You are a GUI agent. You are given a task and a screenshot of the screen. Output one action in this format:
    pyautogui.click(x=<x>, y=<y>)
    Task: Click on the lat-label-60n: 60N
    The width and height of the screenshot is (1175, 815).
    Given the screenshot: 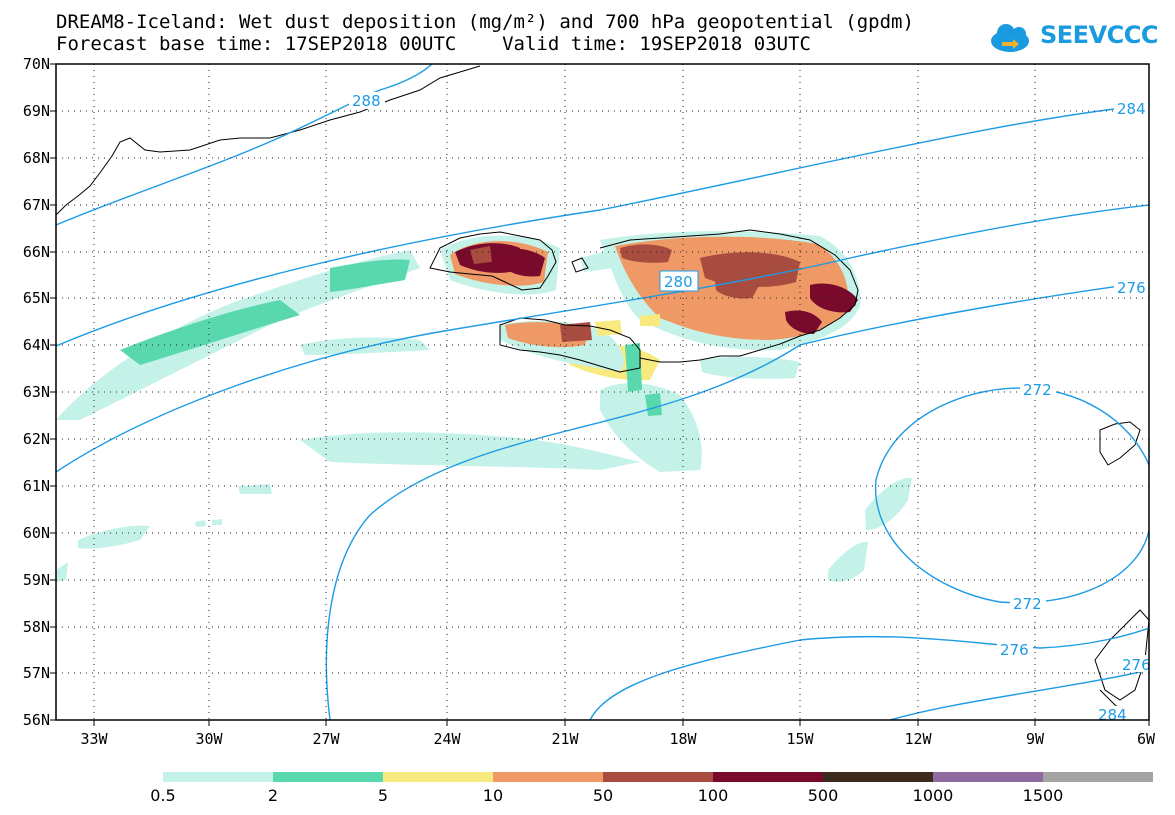 What is the action you would take?
    pyautogui.click(x=36, y=533)
    